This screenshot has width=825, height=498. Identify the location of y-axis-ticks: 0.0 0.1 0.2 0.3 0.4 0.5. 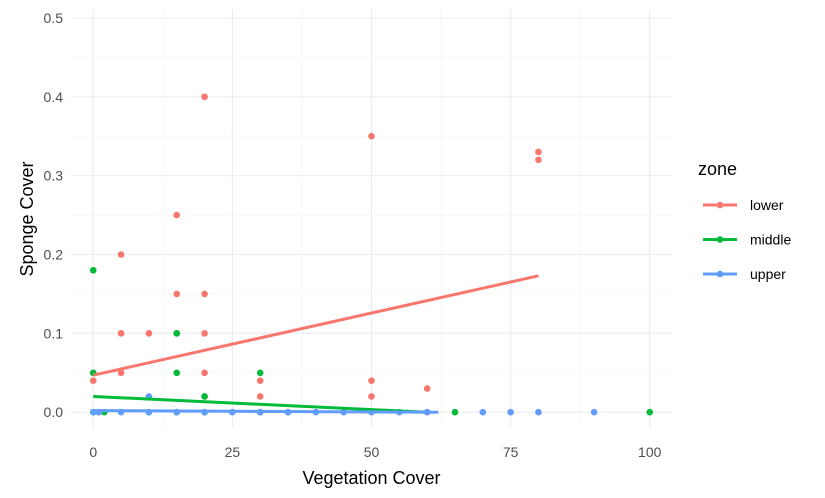
(54, 215).